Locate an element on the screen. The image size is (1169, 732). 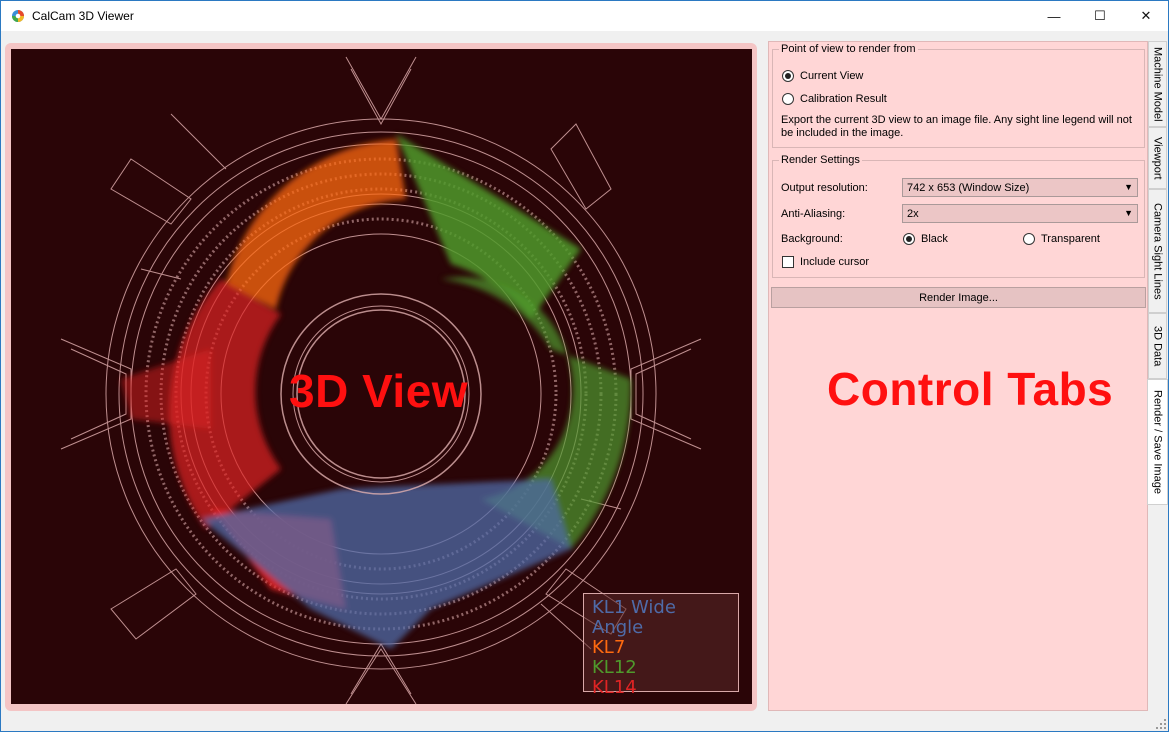
tab-viewport-label: Viewport is located at coordinates (1157, 158).